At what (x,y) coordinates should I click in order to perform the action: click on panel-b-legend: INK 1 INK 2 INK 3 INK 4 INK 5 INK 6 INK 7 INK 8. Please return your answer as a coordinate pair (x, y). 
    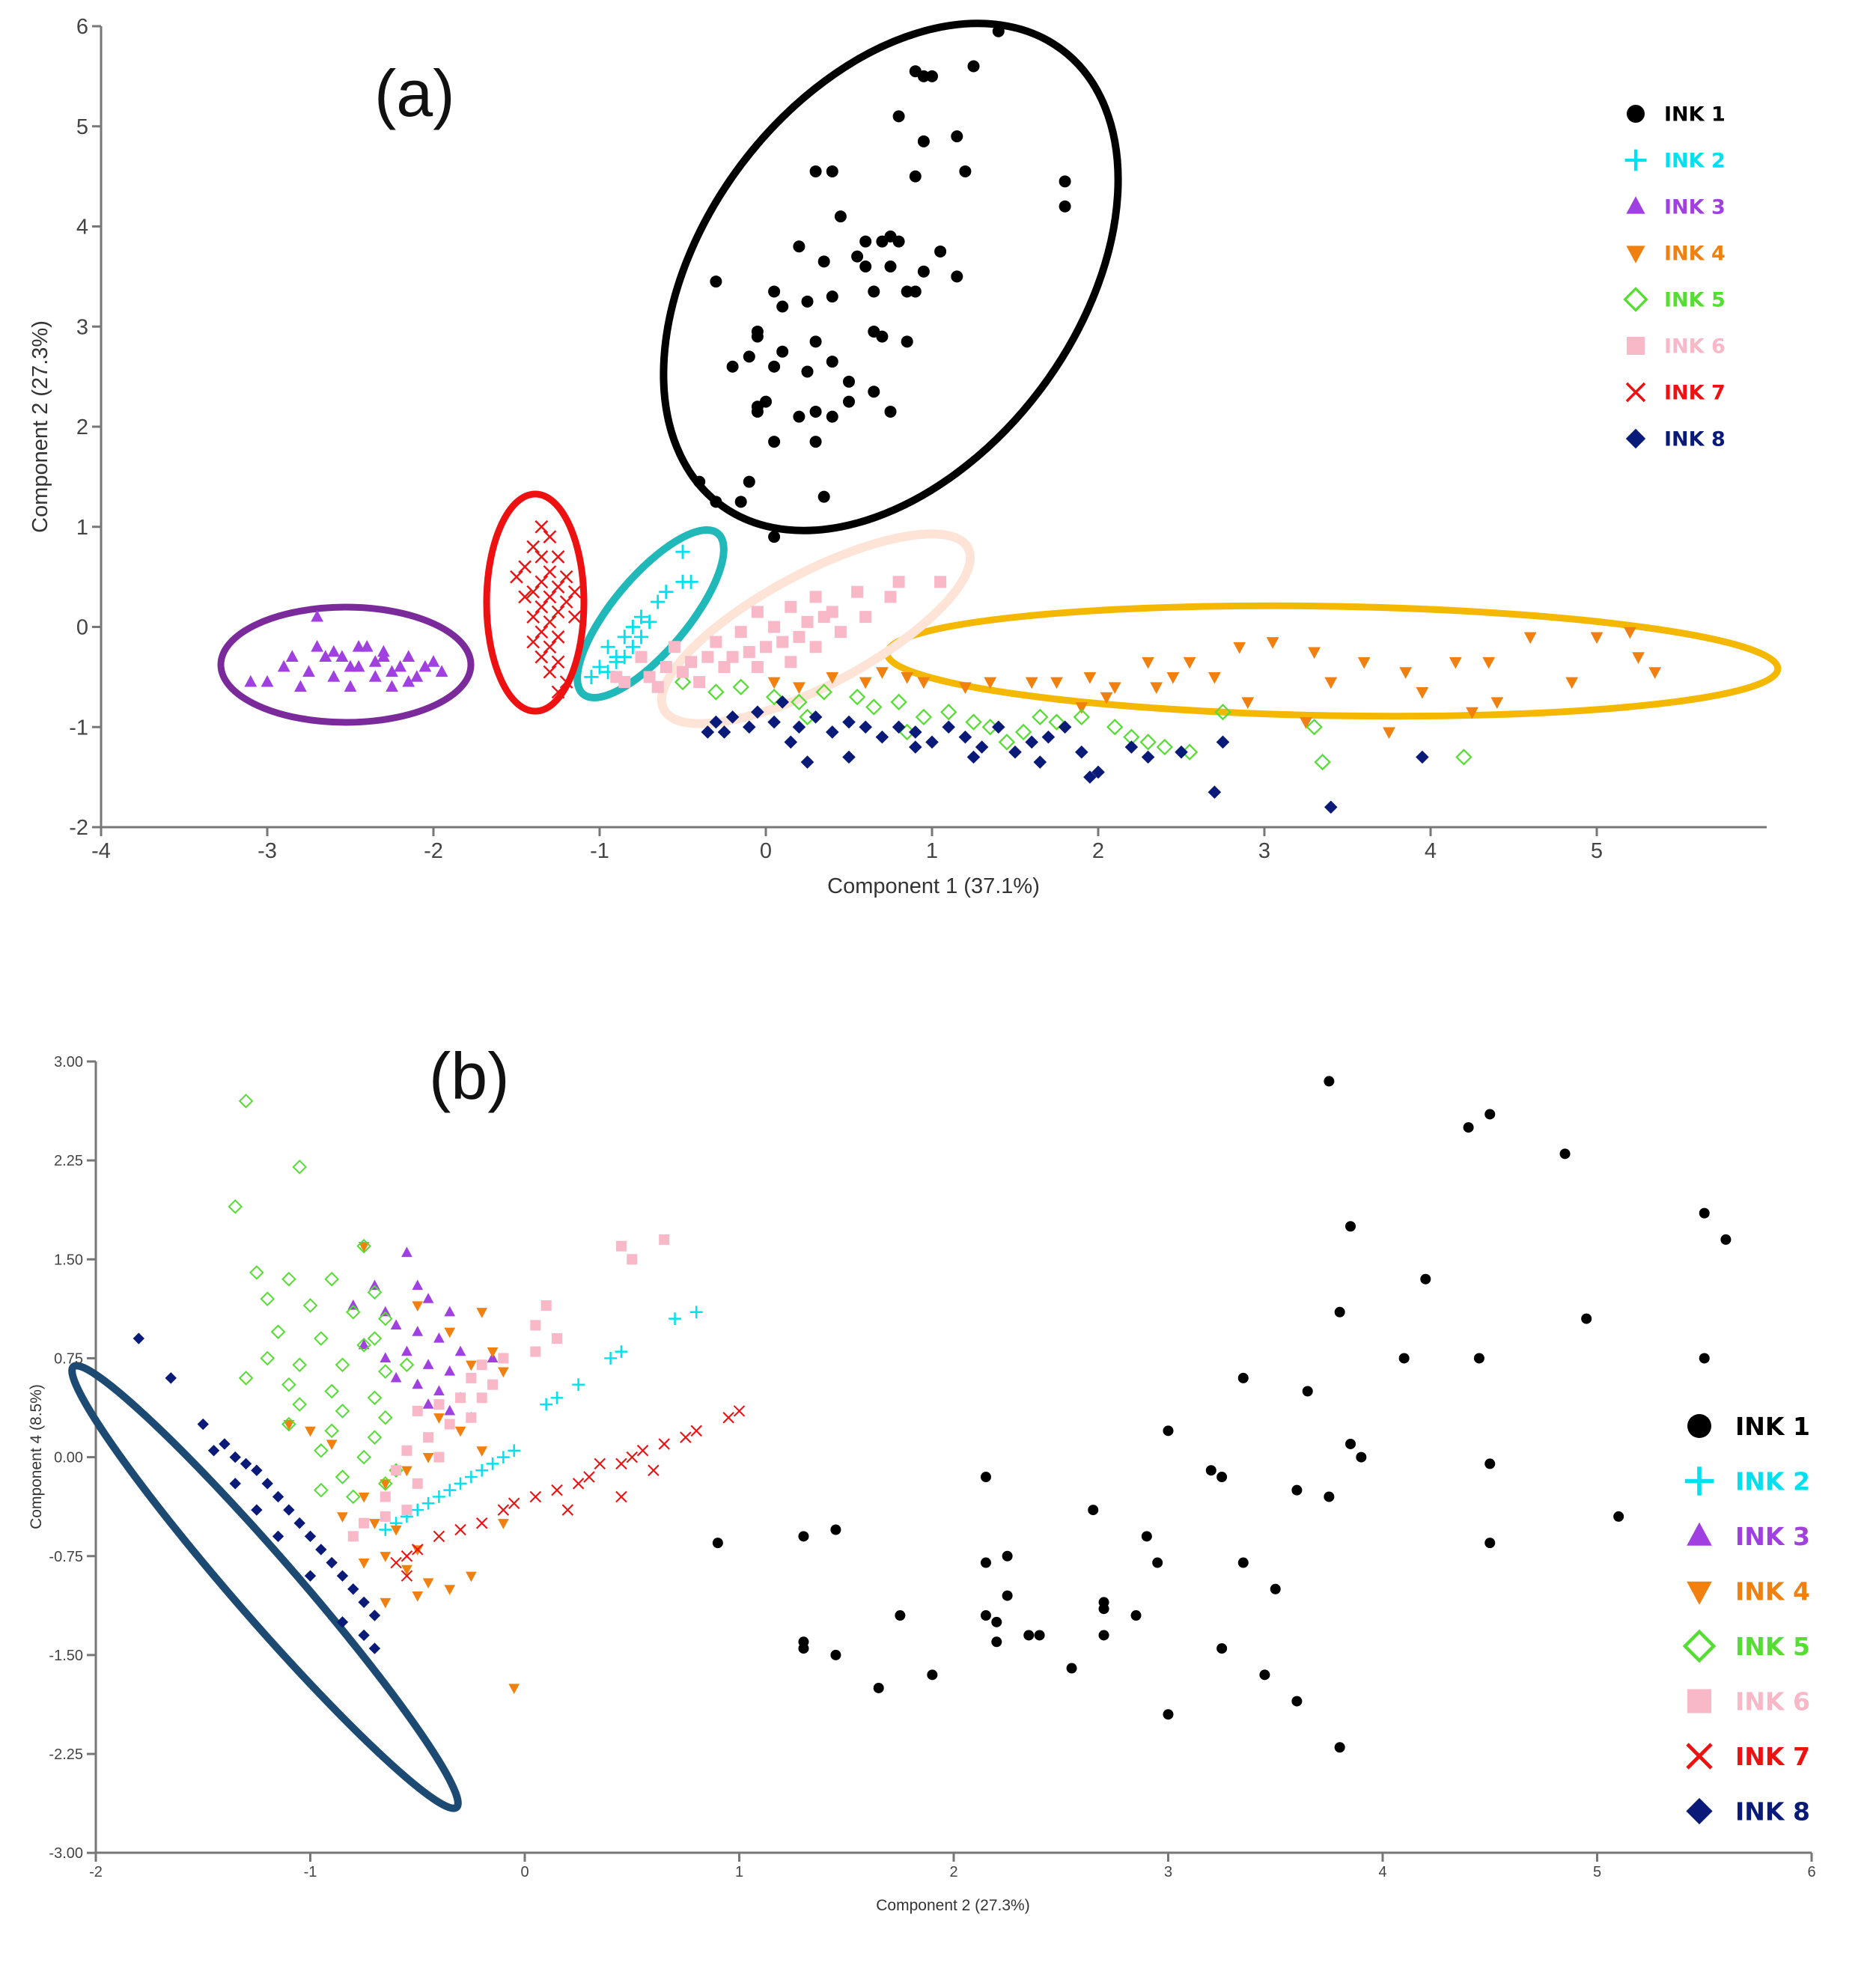
    Looking at the image, I should click on (1746, 1619).